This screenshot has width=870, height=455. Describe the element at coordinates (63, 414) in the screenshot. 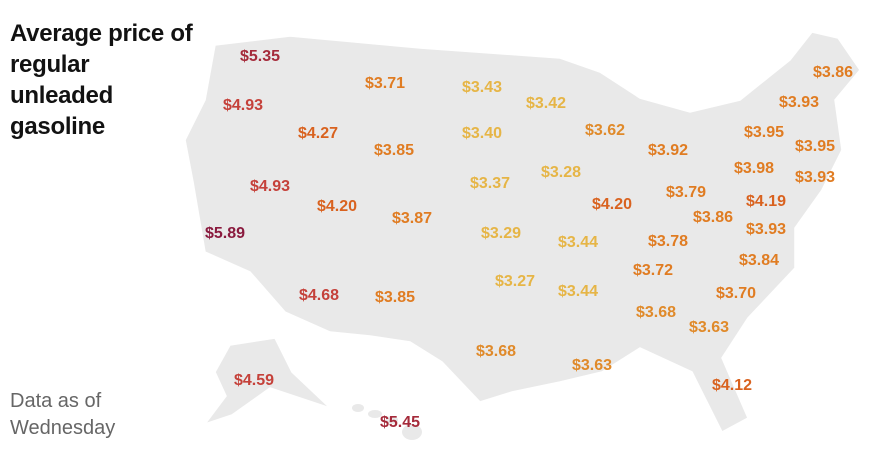

I see `note: Data as of Wednesday` at that location.